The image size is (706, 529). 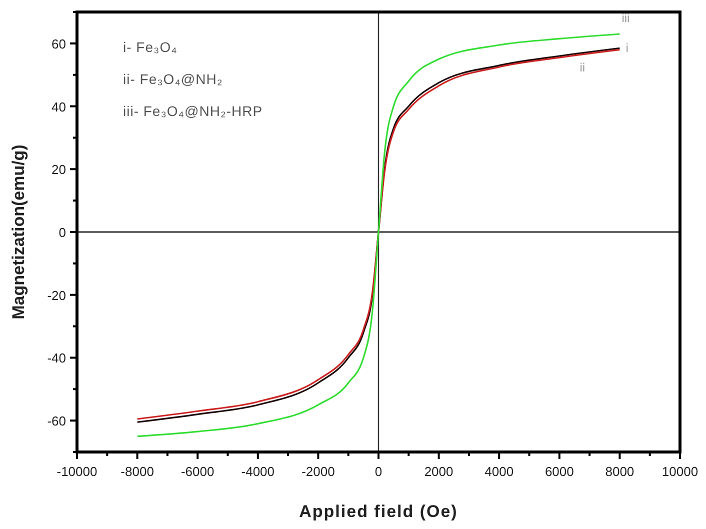 I want to click on x-tick-label: 2000, so click(x=439, y=471).